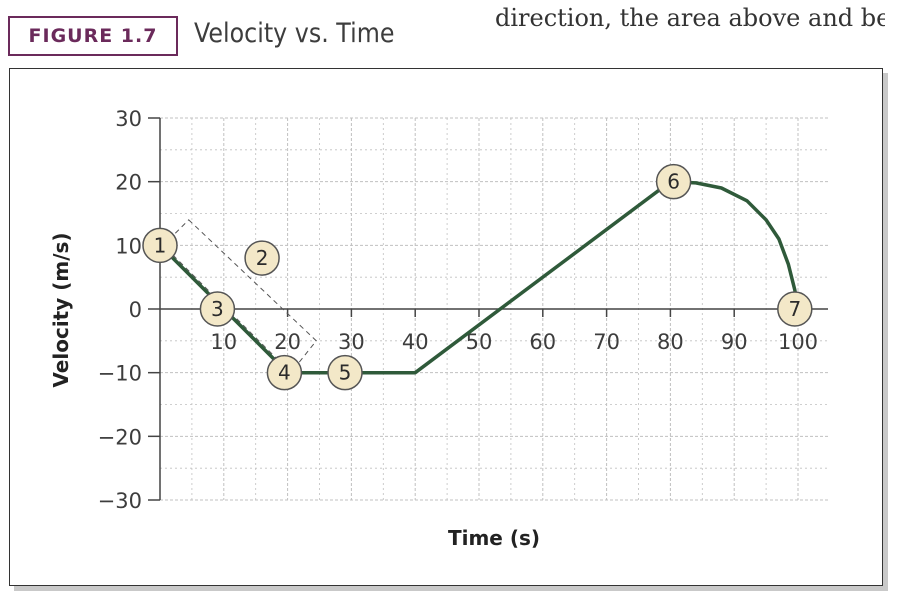 Image resolution: width=901 pixels, height=614 pixels. Describe the element at coordinates (128, 246) in the screenshot. I see `y-tick-label: 10` at that location.